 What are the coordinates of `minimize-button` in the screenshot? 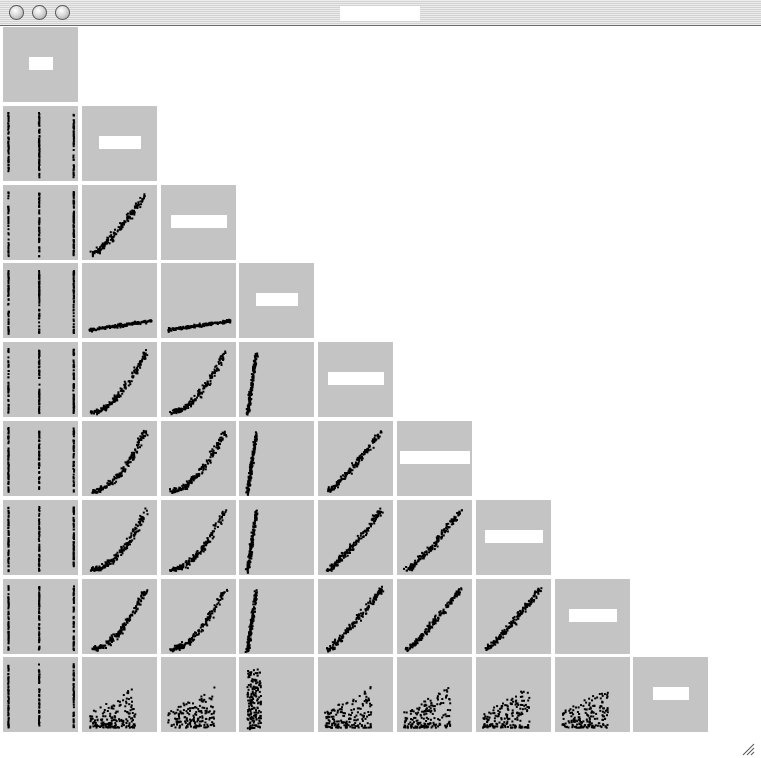 It's located at (39, 12).